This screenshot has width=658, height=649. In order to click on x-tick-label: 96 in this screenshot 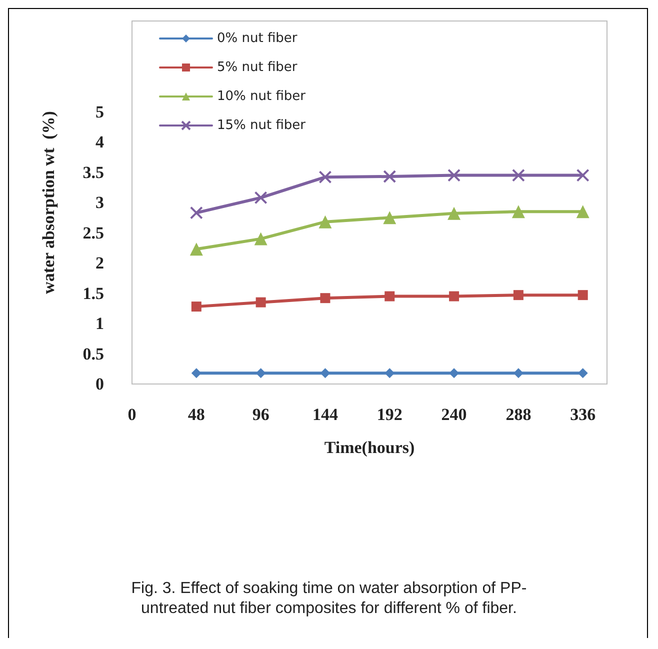, I will do `click(261, 414)`.